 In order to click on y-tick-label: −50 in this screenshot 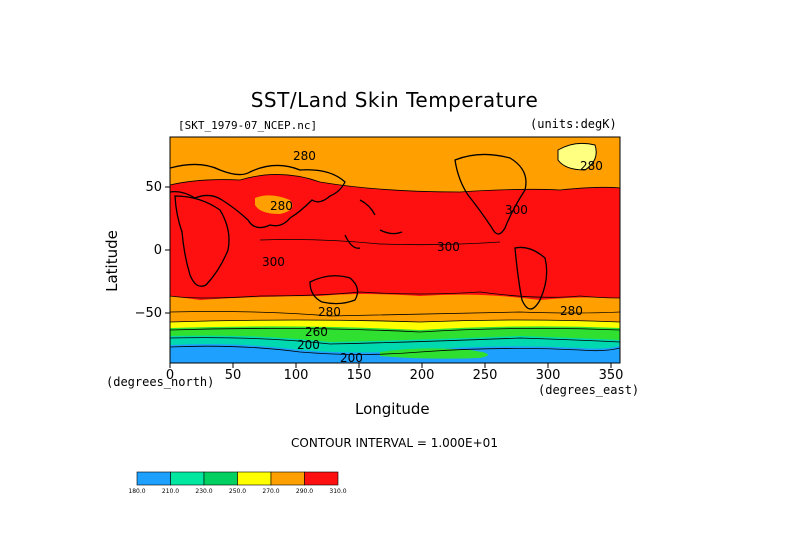, I will do `click(148, 313)`.